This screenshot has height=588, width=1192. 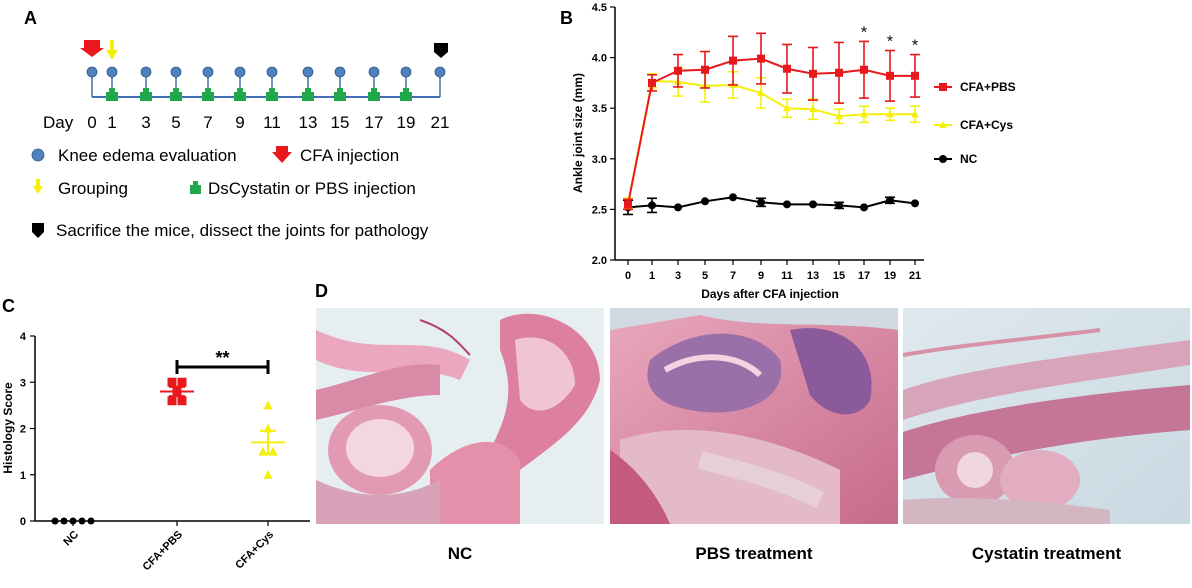 I want to click on series-cfa-cys, so click(x=771, y=138).